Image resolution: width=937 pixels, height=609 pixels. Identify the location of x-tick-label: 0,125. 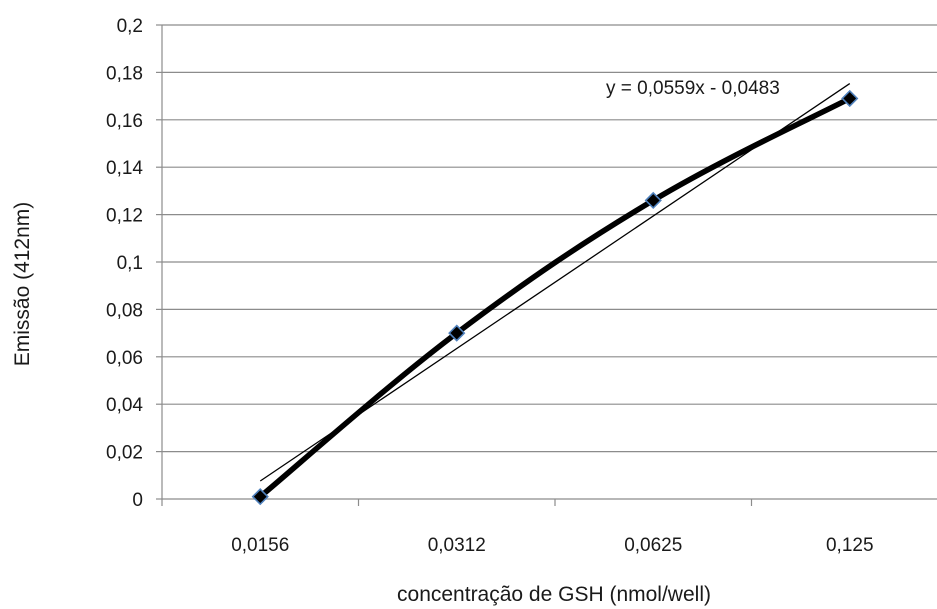
(850, 545).